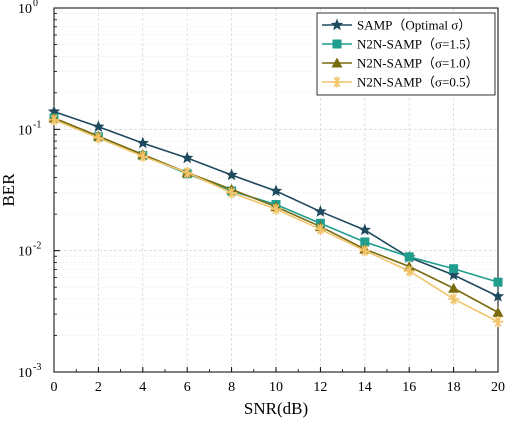 This screenshot has width=505, height=422. What do you see at coordinates (320, 387) in the screenshot?
I see `x-tick-label: 12` at bounding box center [320, 387].